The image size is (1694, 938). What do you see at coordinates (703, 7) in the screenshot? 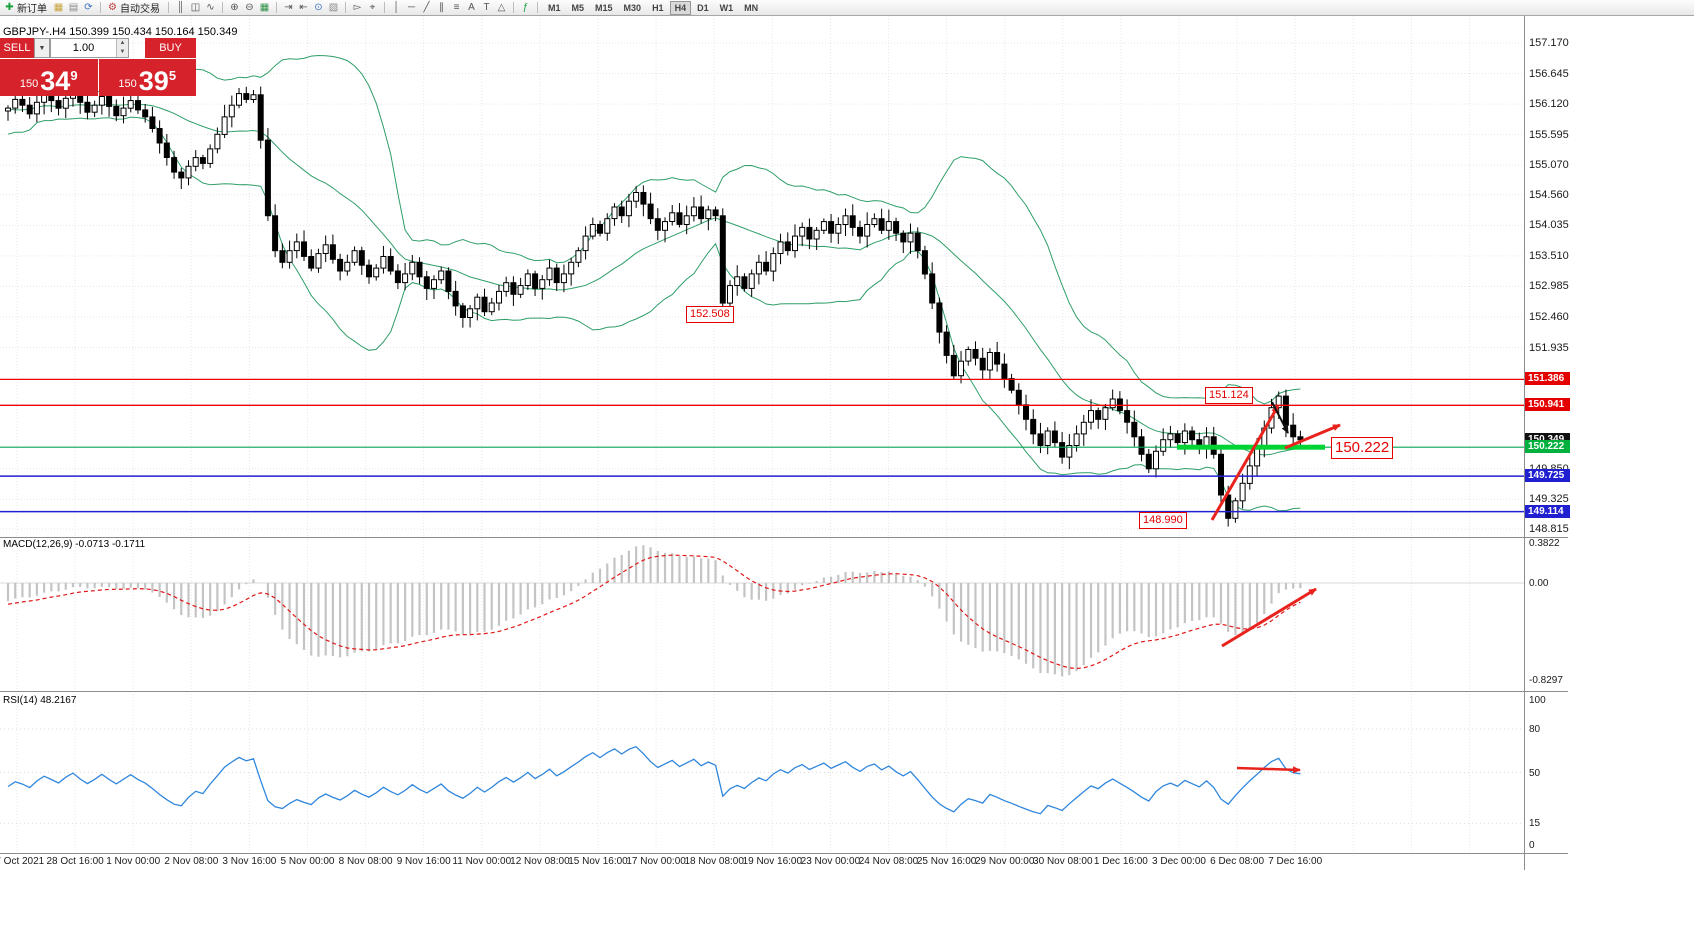
I see `tf-button-d1: D1` at bounding box center [703, 7].